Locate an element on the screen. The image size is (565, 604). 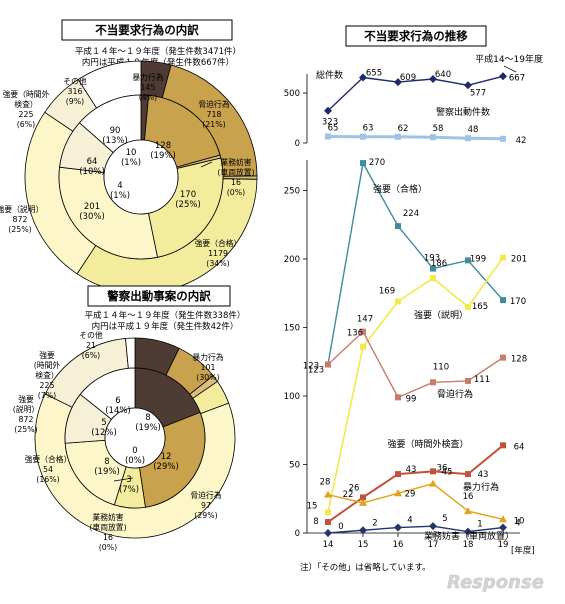
pie2-outer-label-forced-pass-line-0: 強要（合格） is located at coordinates (48, 459).